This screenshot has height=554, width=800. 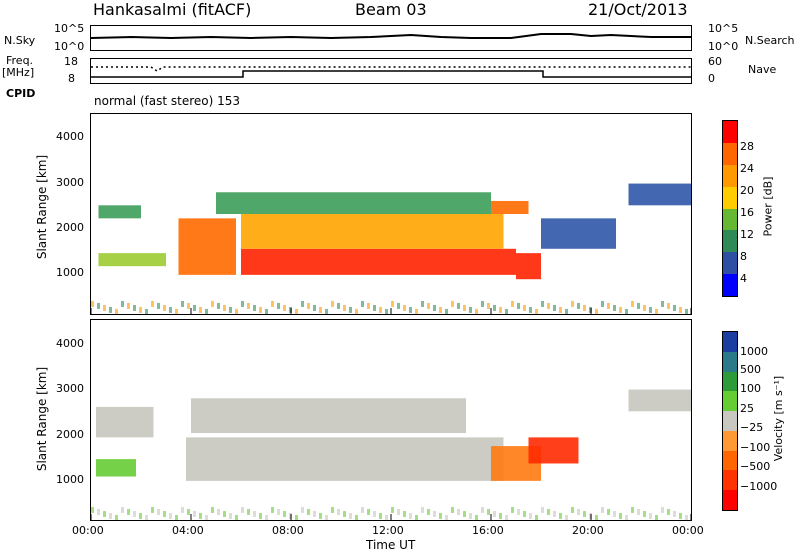 I want to click on xtick-6: 00:00, so click(x=688, y=530).